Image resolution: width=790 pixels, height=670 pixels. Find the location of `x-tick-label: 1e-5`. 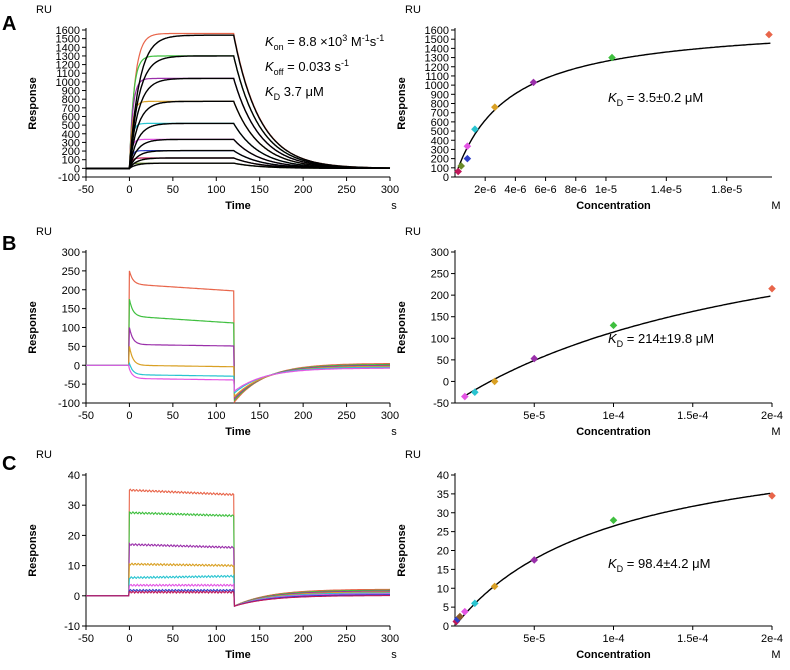

x-tick-label: 1e-5 is located at coordinates (606, 190).